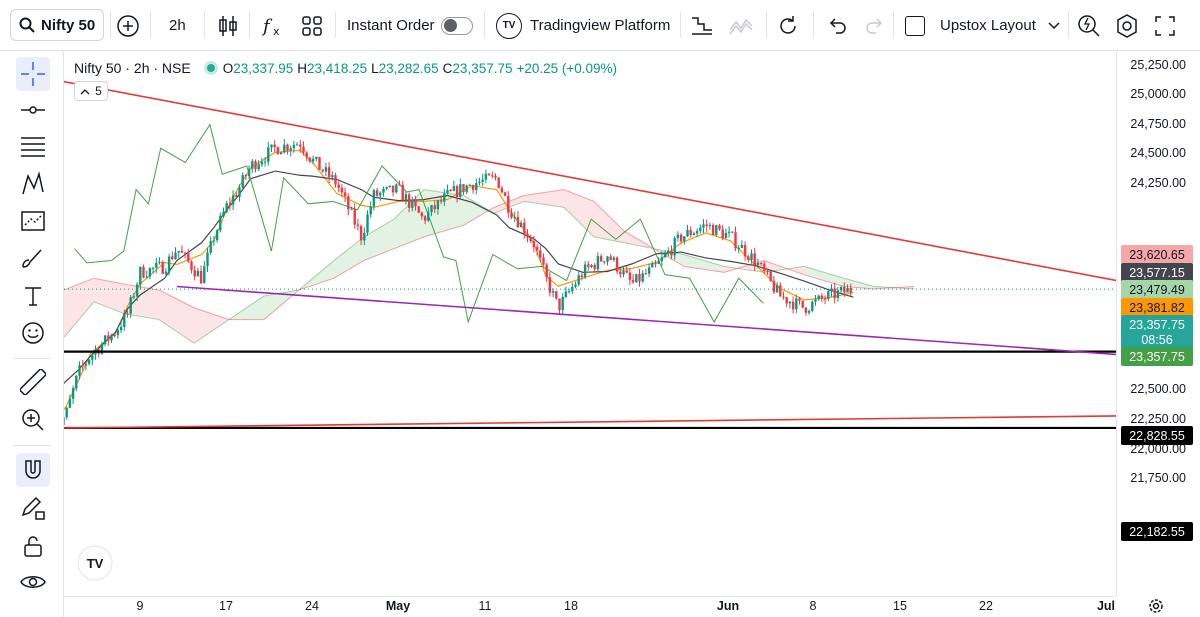  Describe the element at coordinates (456, 25) in the screenshot. I see `toggle-switch` at that location.